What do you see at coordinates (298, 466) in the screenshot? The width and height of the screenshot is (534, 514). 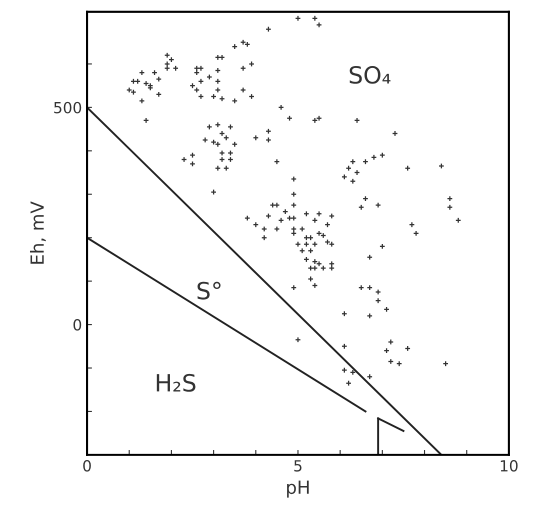 I see `x-tick-label: 5` at bounding box center [298, 466].